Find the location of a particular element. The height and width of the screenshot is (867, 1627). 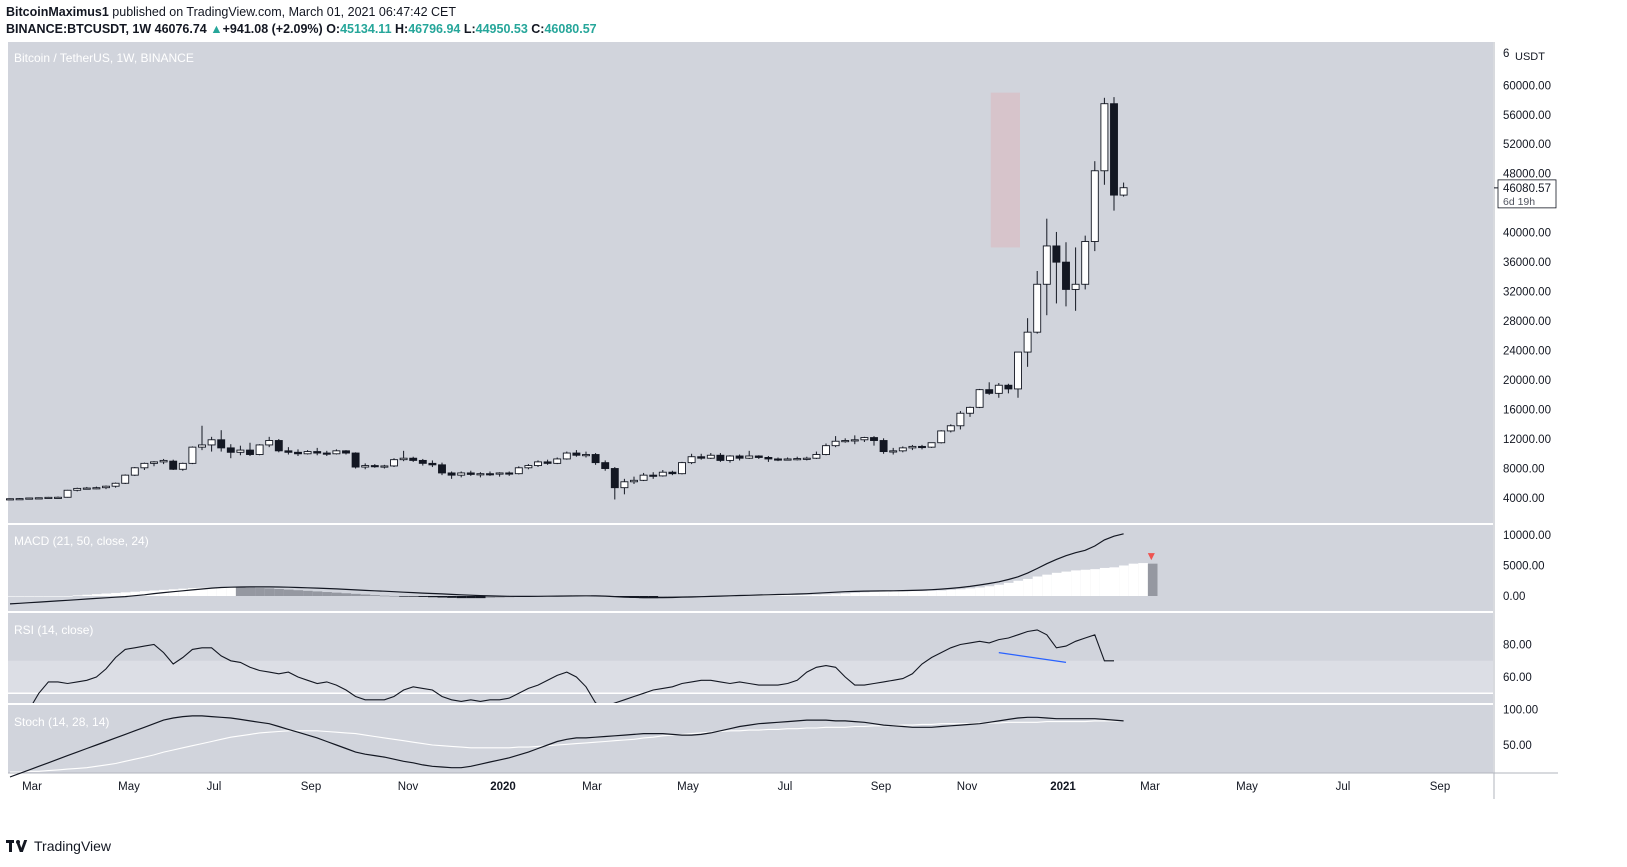

author-name: BitcoinMaximus1 is located at coordinates (57, 12).